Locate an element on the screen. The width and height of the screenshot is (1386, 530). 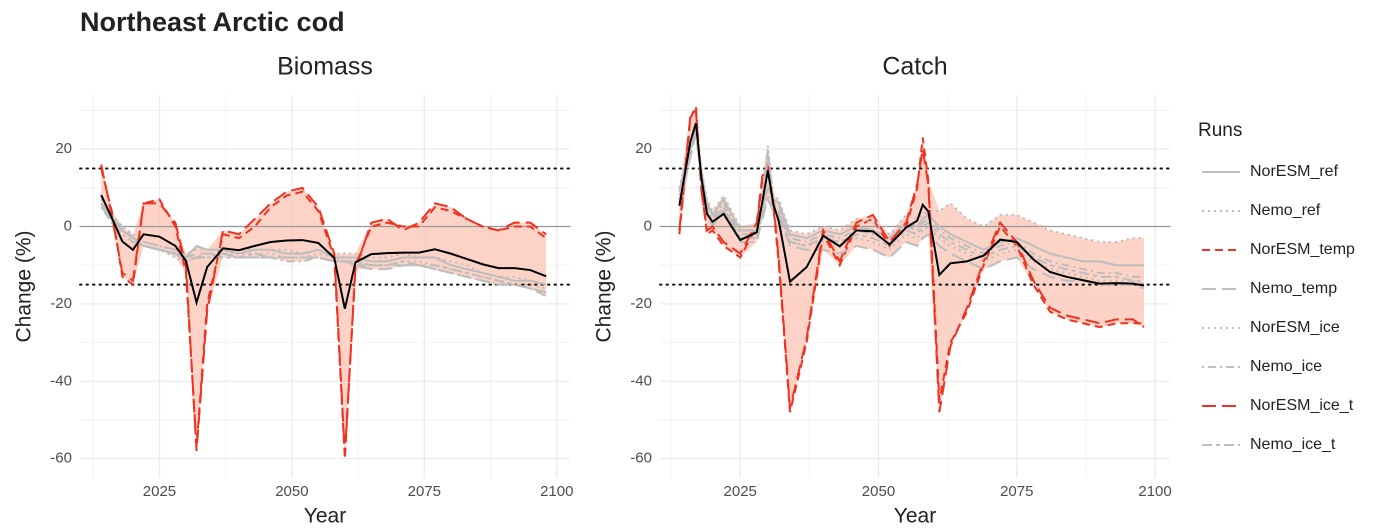
legend-title: Runs is located at coordinates (1220, 130).